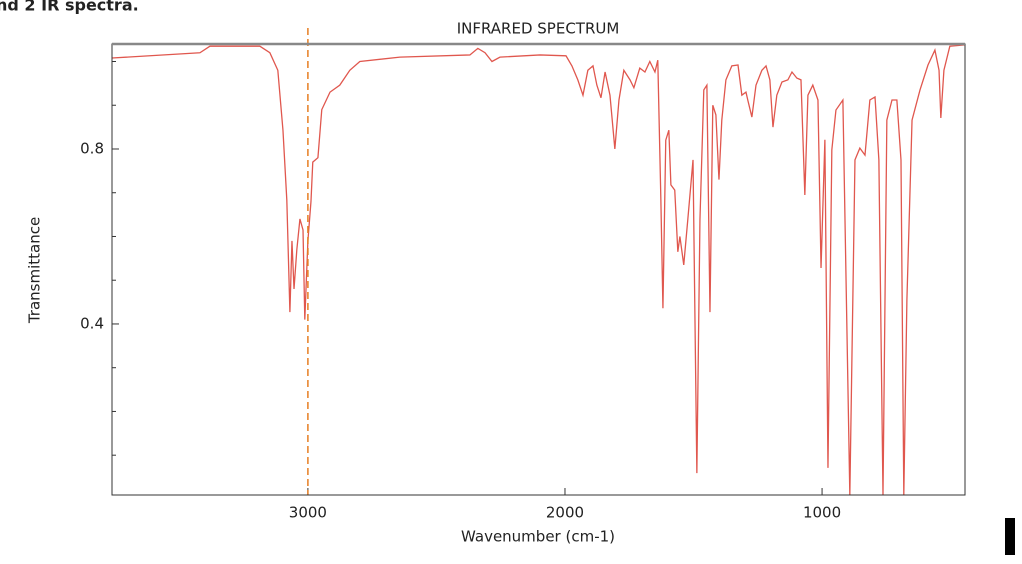 This screenshot has width=1022, height=564. What do you see at coordinates (538, 29) in the screenshot?
I see `chart-title: INFRARED SPECTRUM` at bounding box center [538, 29].